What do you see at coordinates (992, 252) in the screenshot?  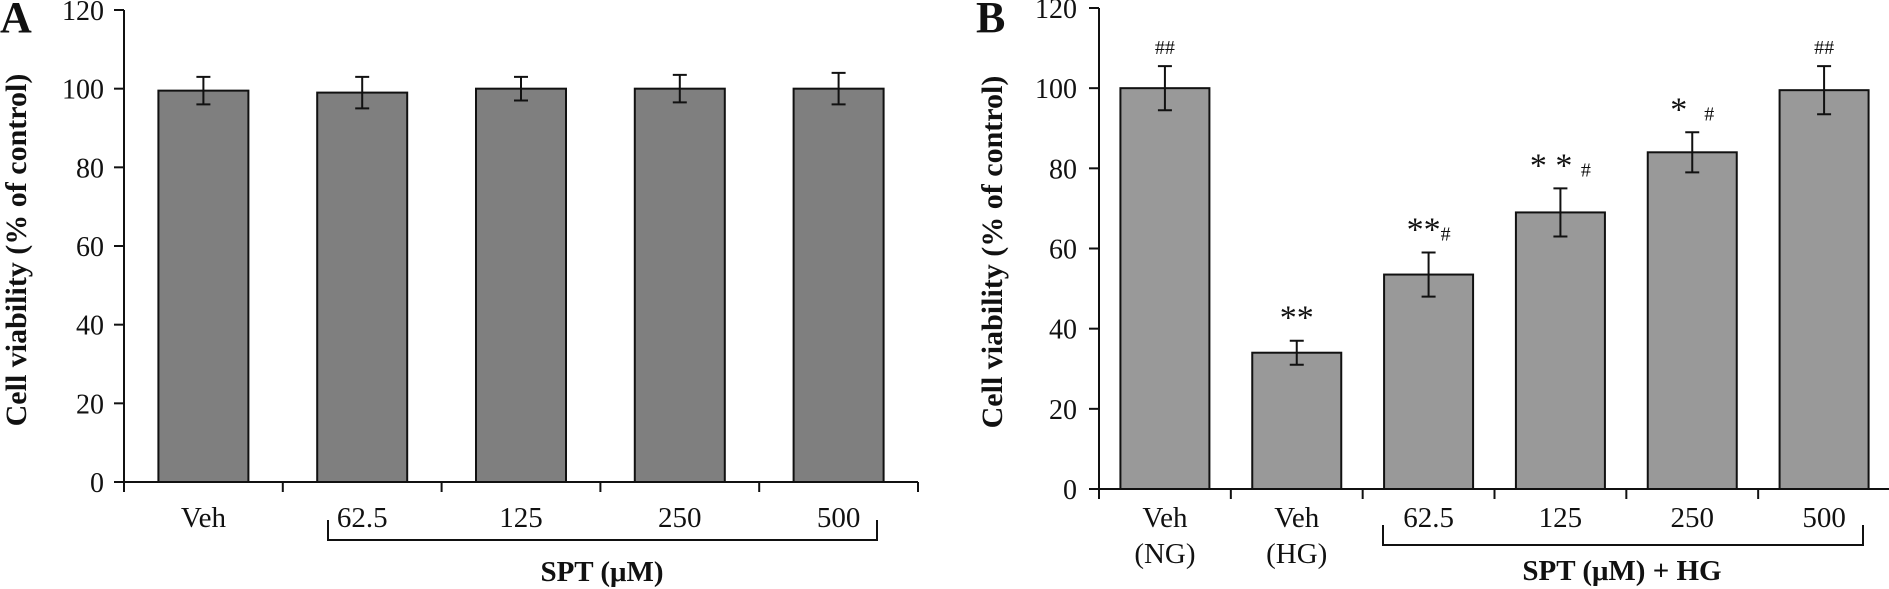 I see `y-axis-label-b: Cell viability (% of control)` at bounding box center [992, 252].